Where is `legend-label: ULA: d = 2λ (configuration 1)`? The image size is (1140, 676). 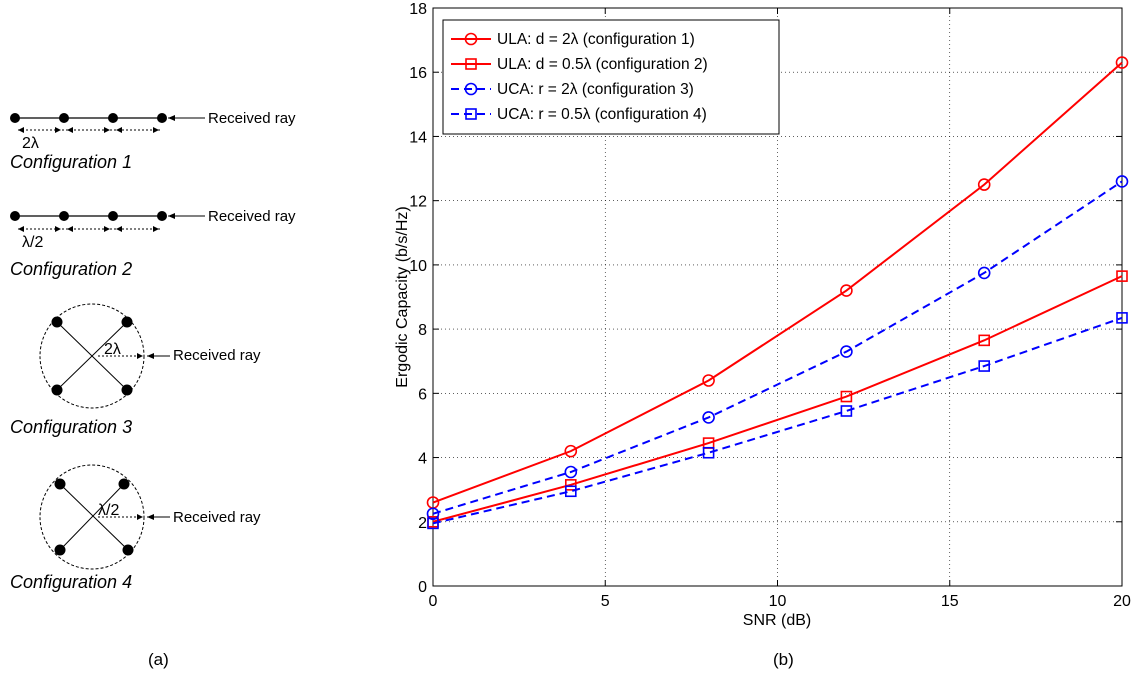 legend-label: ULA: d = 2λ (configuration 1) is located at coordinates (596, 39).